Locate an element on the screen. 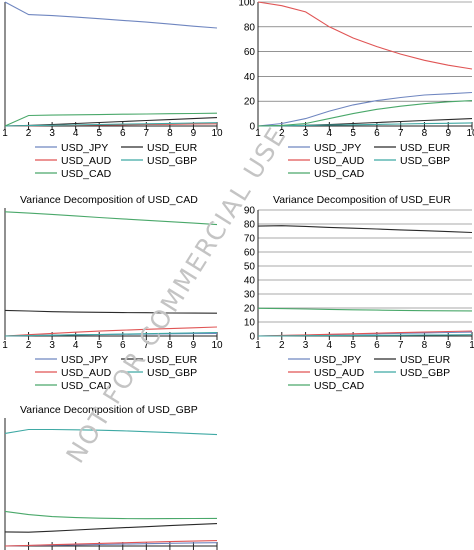  y-tick-label: 90 is located at coordinates (250, 211).